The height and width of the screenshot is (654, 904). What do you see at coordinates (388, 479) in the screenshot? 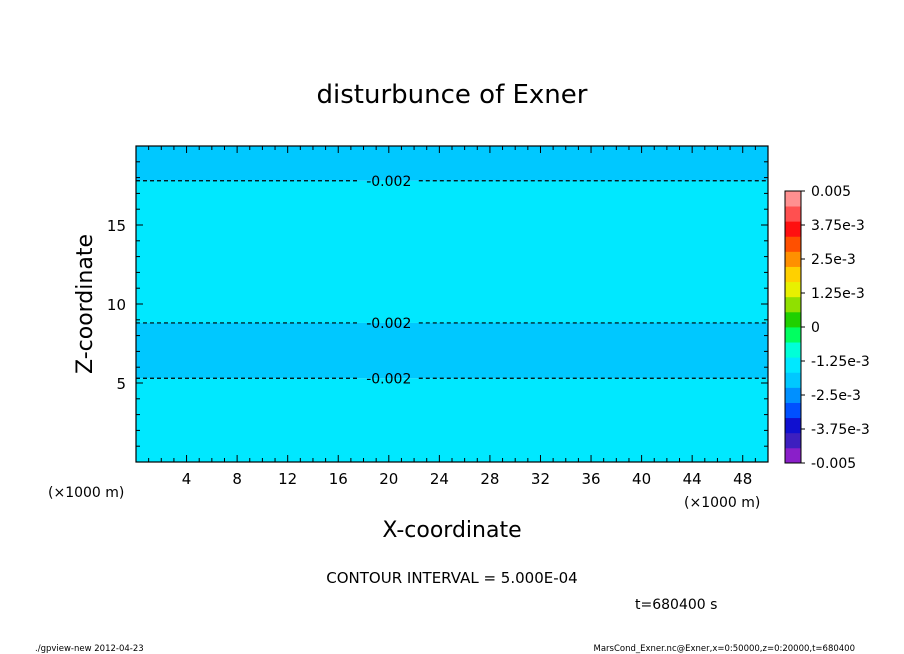
I see `x-tick-label: 20` at bounding box center [388, 479].